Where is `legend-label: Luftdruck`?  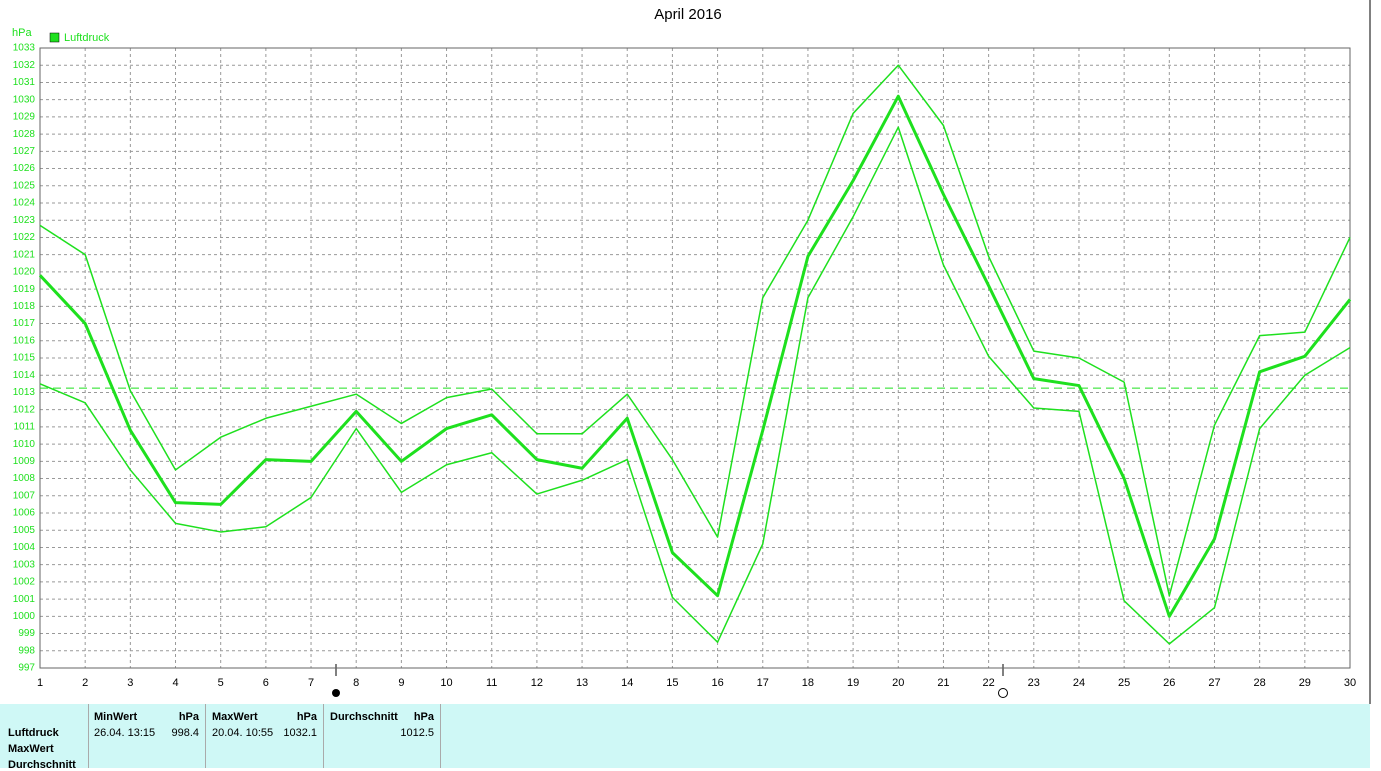
legend-label: Luftdruck is located at coordinates (87, 38).